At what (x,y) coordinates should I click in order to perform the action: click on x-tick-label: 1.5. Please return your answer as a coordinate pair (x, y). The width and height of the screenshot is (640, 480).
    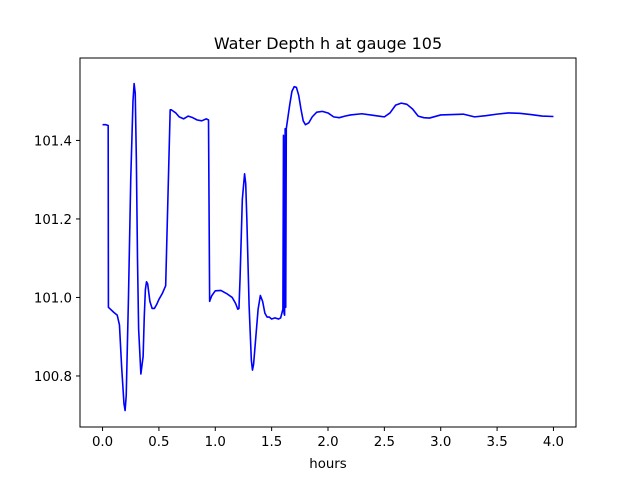
    Looking at the image, I should click on (271, 442).